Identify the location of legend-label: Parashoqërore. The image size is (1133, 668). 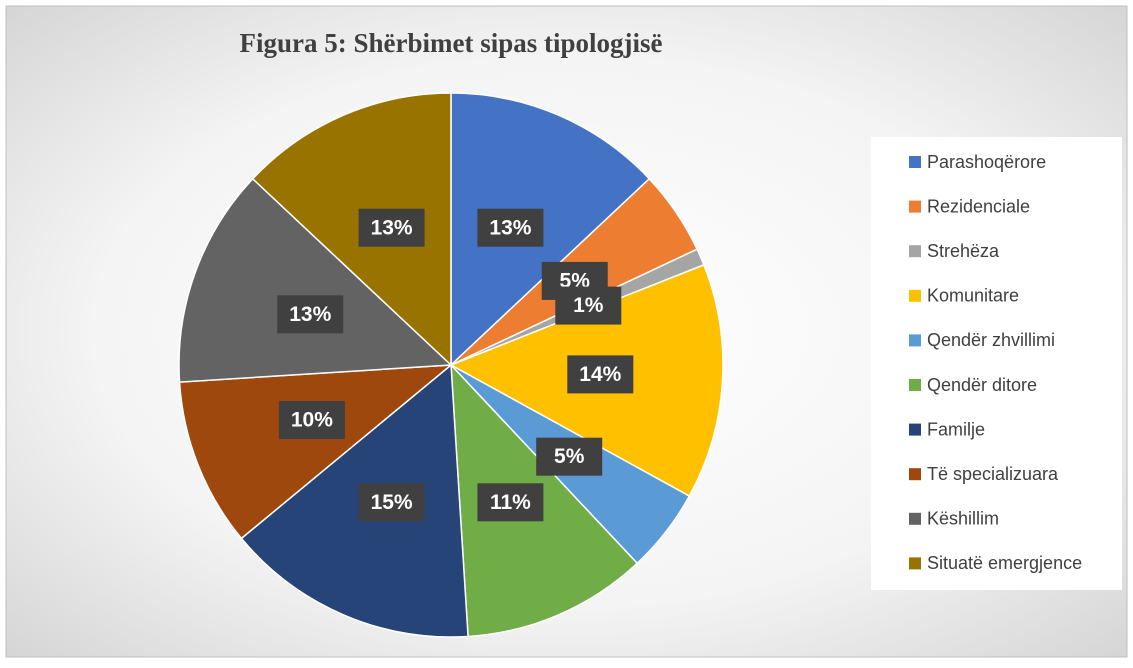
(986, 162).